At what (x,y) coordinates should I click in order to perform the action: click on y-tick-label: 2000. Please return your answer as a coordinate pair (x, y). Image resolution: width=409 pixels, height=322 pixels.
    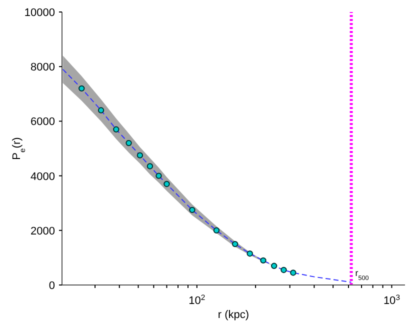
    Looking at the image, I should click on (42, 231).